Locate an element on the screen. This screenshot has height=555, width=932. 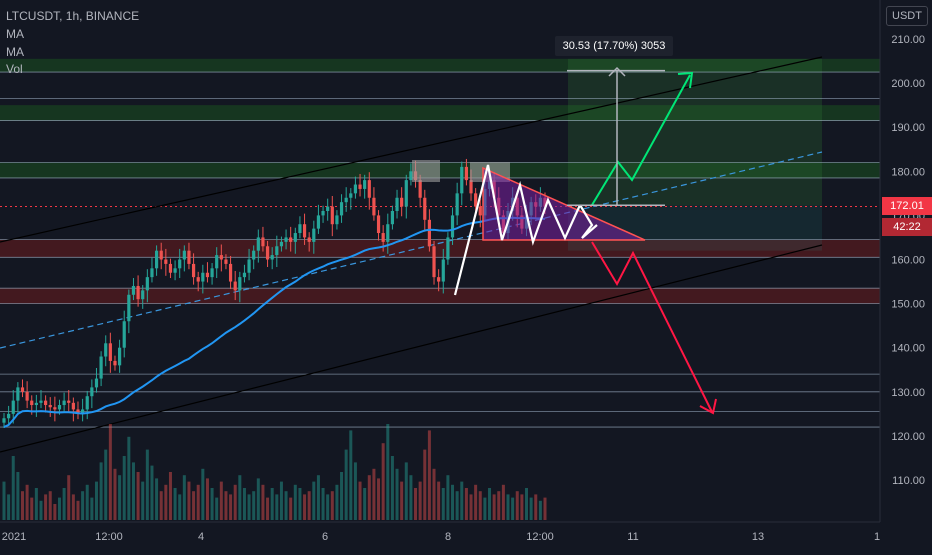
symbol-legend: LTCUSDT, 1h, BINANCE is located at coordinates (73, 16).